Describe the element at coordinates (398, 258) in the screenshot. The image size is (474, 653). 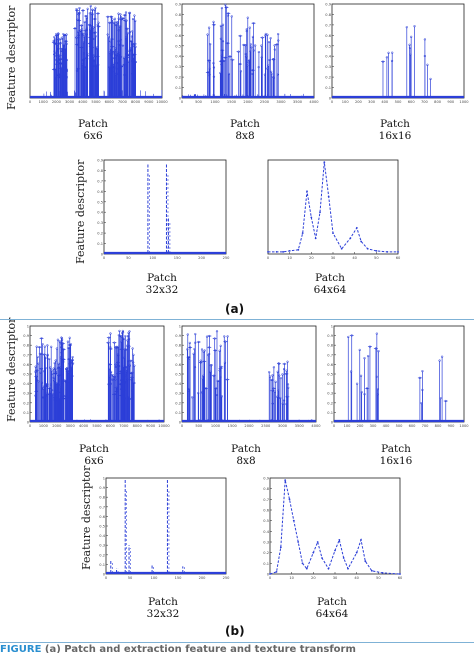
I see `x-tick-label: 60` at that location.